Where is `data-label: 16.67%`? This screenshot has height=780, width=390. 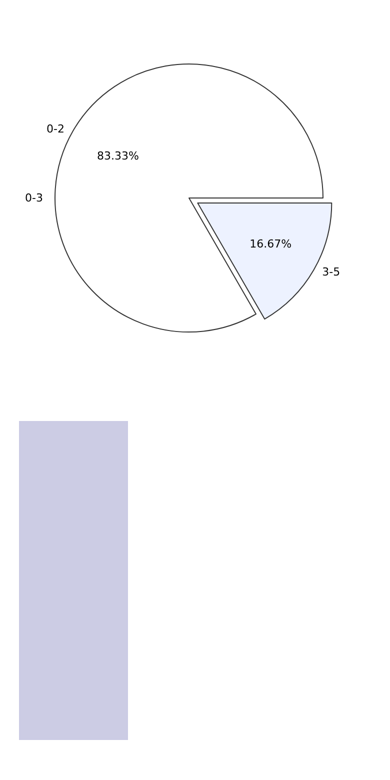 data-label: 16.67% is located at coordinates (271, 244).